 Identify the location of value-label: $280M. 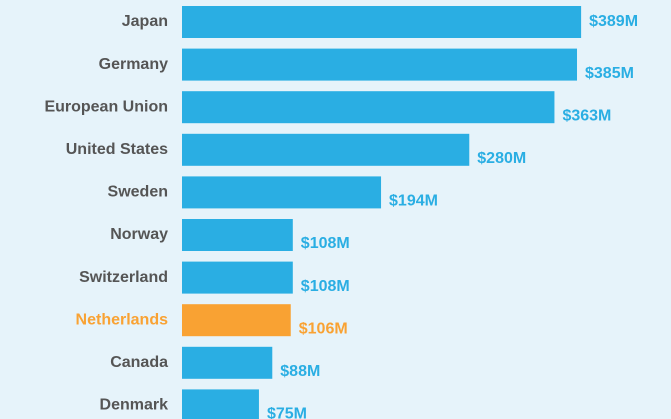
(501, 158).